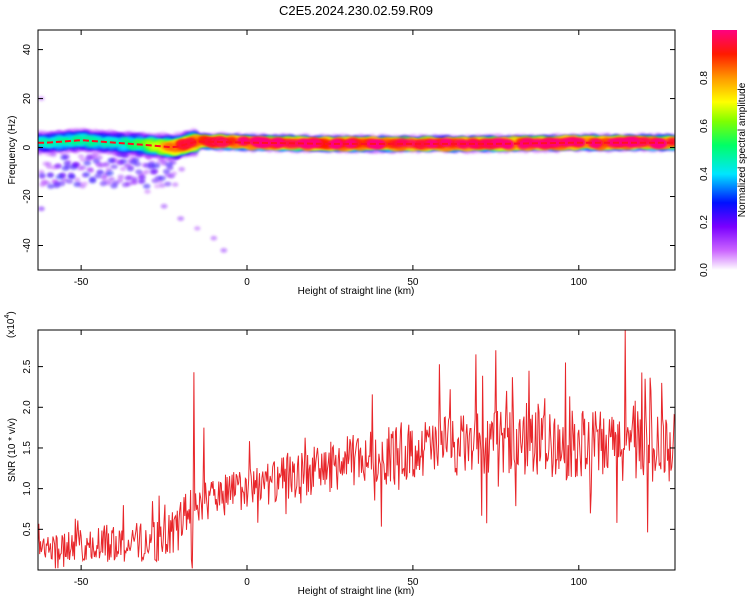  What do you see at coordinates (27, 147) in the screenshot?
I see `y-tick-label: 0` at bounding box center [27, 147].